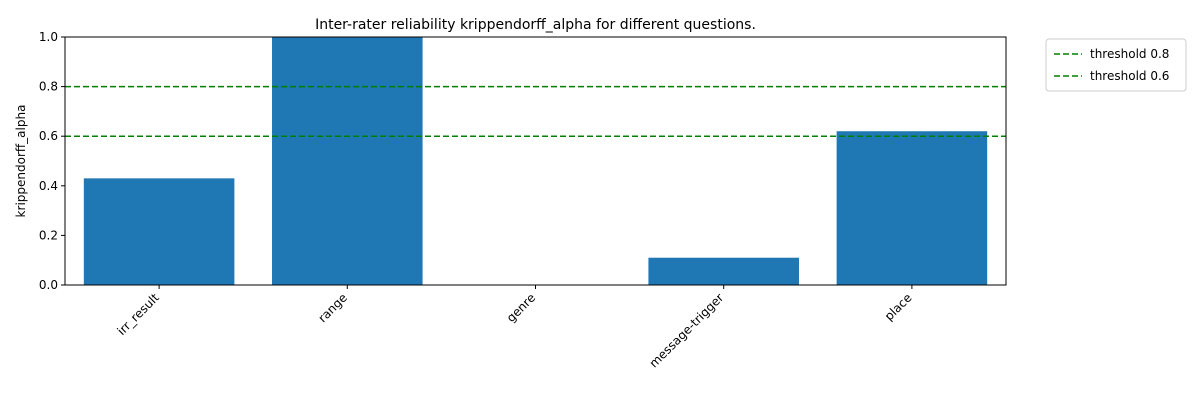  Describe the element at coordinates (159, 231) in the screenshot. I see `bar-irr_result` at that location.